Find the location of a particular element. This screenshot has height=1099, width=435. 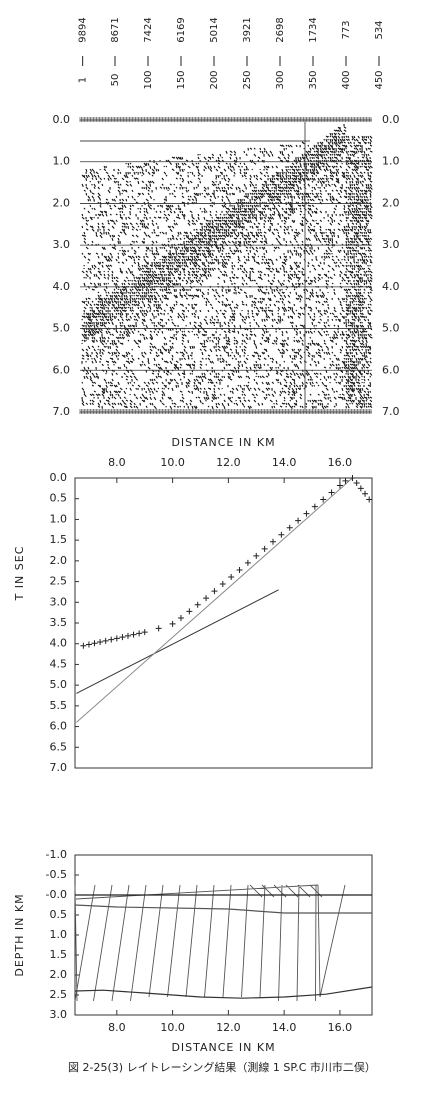

y-tick-label-right: 2.0 is located at coordinates (391, 202).